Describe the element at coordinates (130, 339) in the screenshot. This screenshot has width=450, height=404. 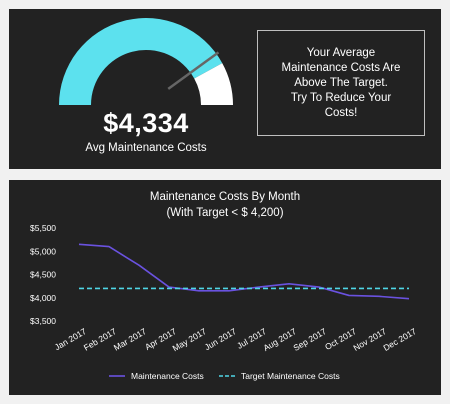
I see `x-tick-label: Mar 2017` at that location.